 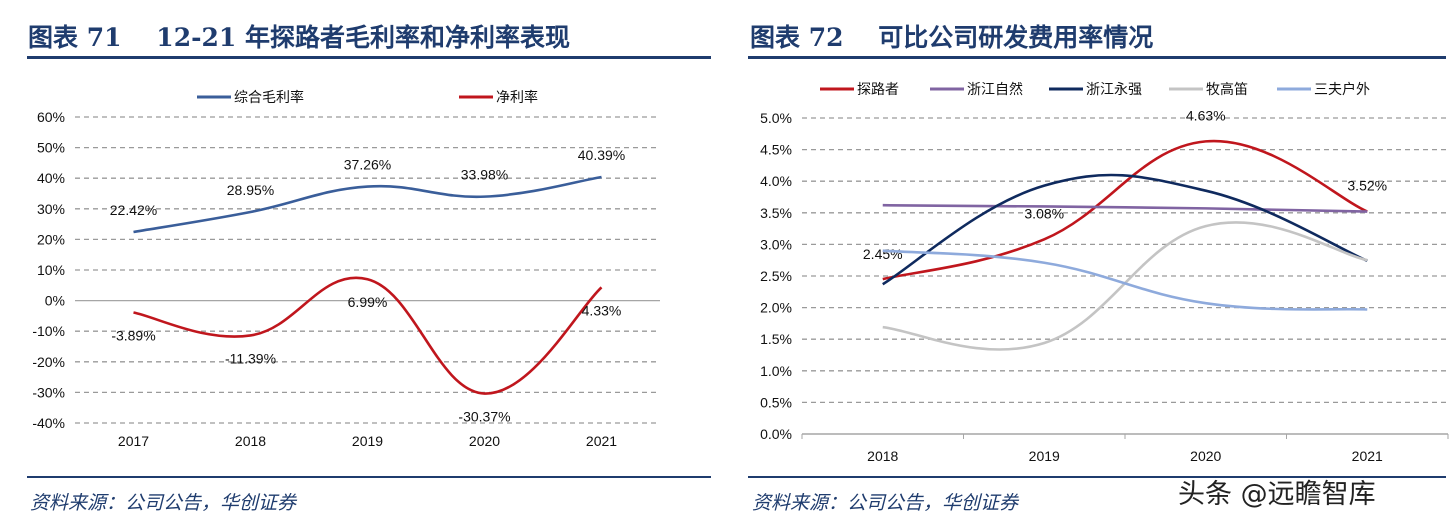 I want to click on right-y-tick-label: 4.0%, so click(x=776, y=181).